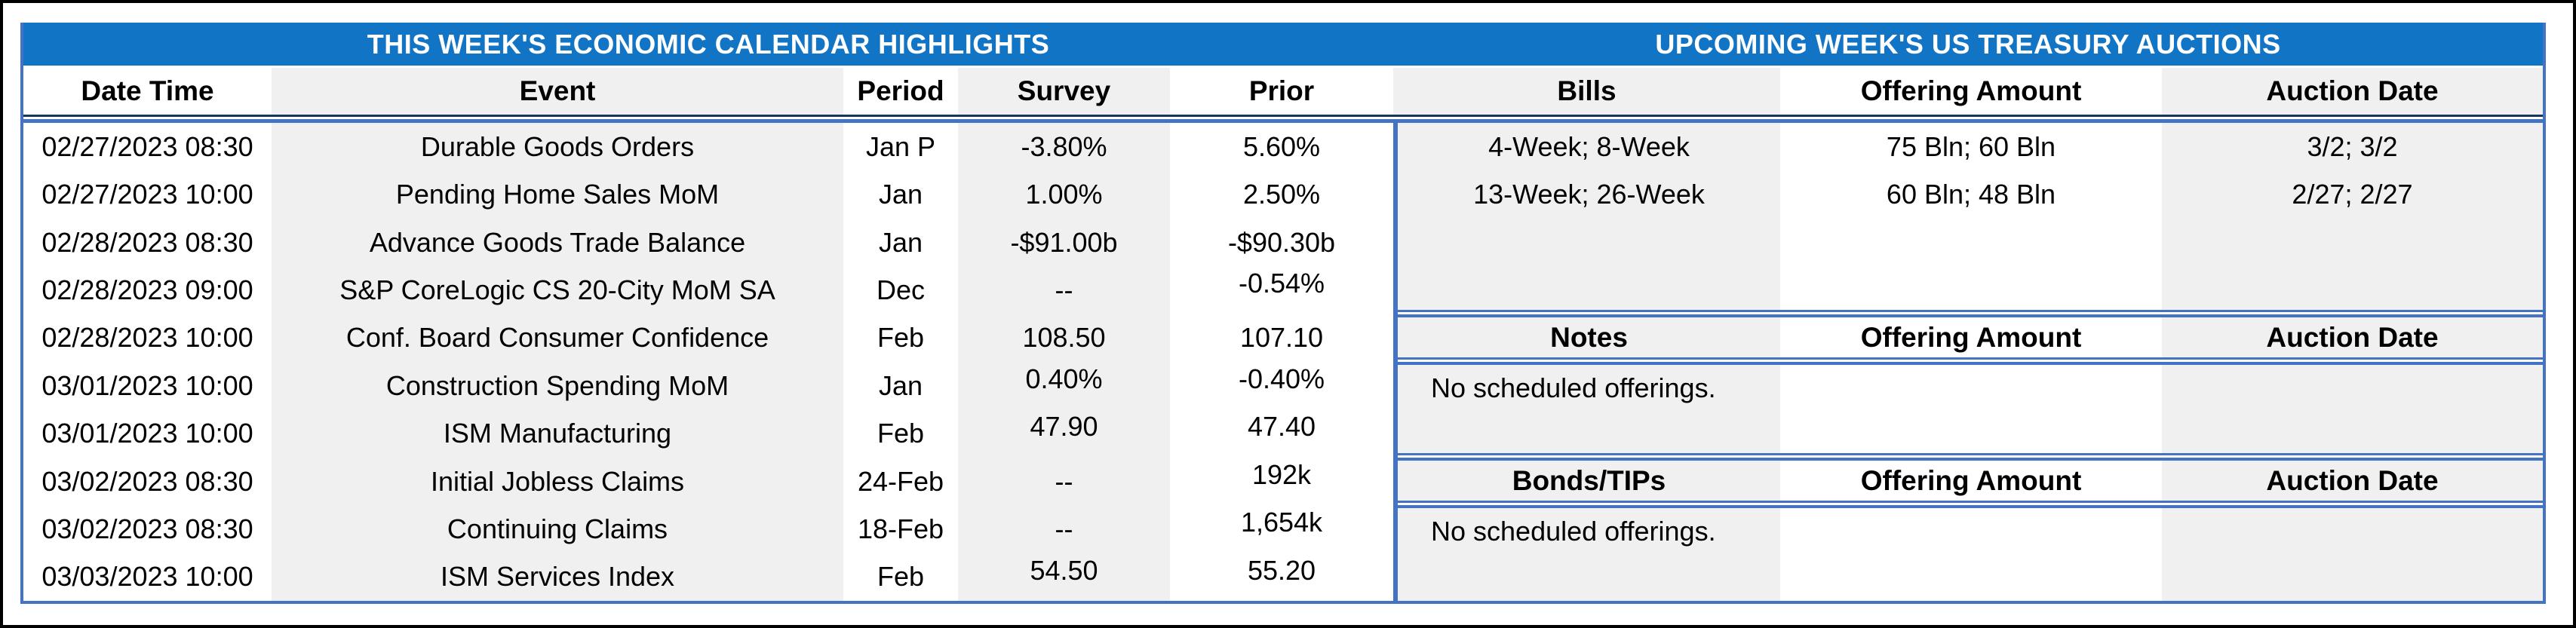 Image resolution: width=2576 pixels, height=628 pixels. What do you see at coordinates (1971, 146) in the screenshot?
I see `bills-offering-cell: 75 Bln; 60 Bln` at bounding box center [1971, 146].